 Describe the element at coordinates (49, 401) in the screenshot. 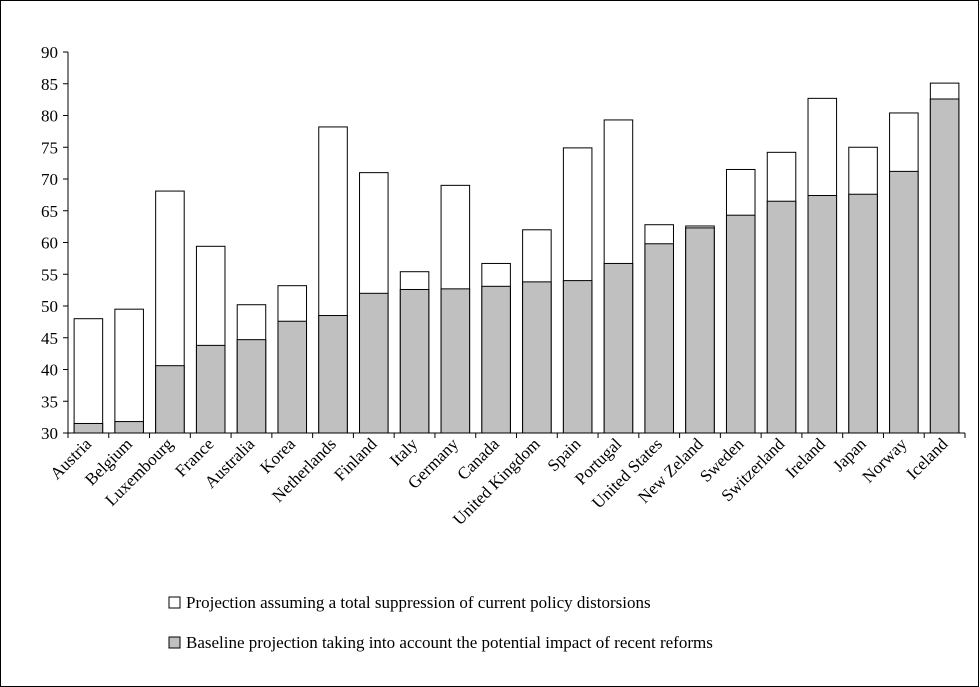

I see `y-tick-label: 35` at that location.